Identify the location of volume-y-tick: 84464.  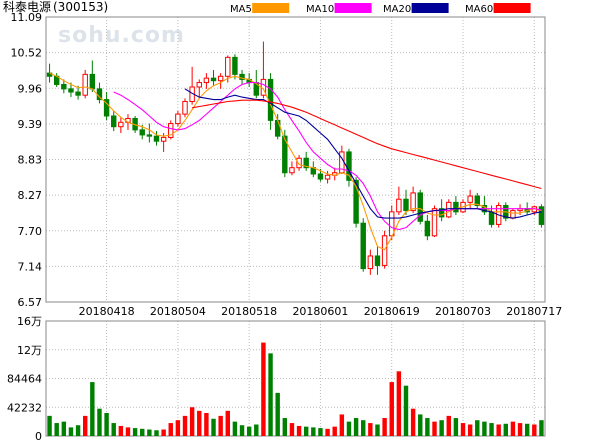
(24, 379).